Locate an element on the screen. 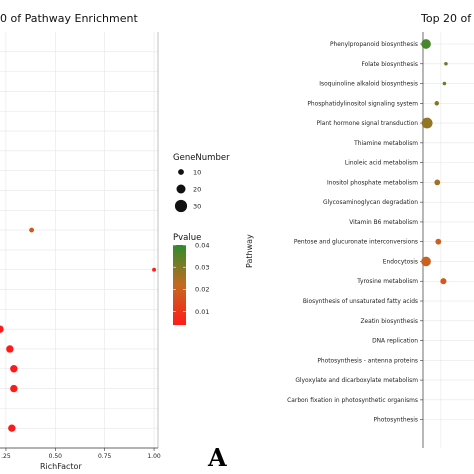  right-category-label: Tyrosine metabolism is located at coordinates (387, 282).